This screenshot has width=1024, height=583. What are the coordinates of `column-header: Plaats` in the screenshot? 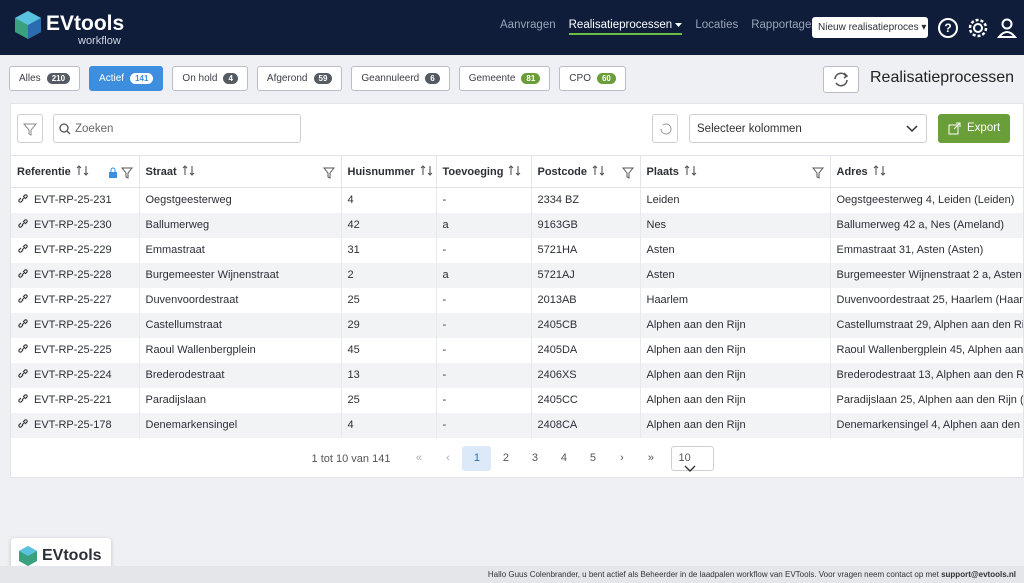 It's located at (735, 171).